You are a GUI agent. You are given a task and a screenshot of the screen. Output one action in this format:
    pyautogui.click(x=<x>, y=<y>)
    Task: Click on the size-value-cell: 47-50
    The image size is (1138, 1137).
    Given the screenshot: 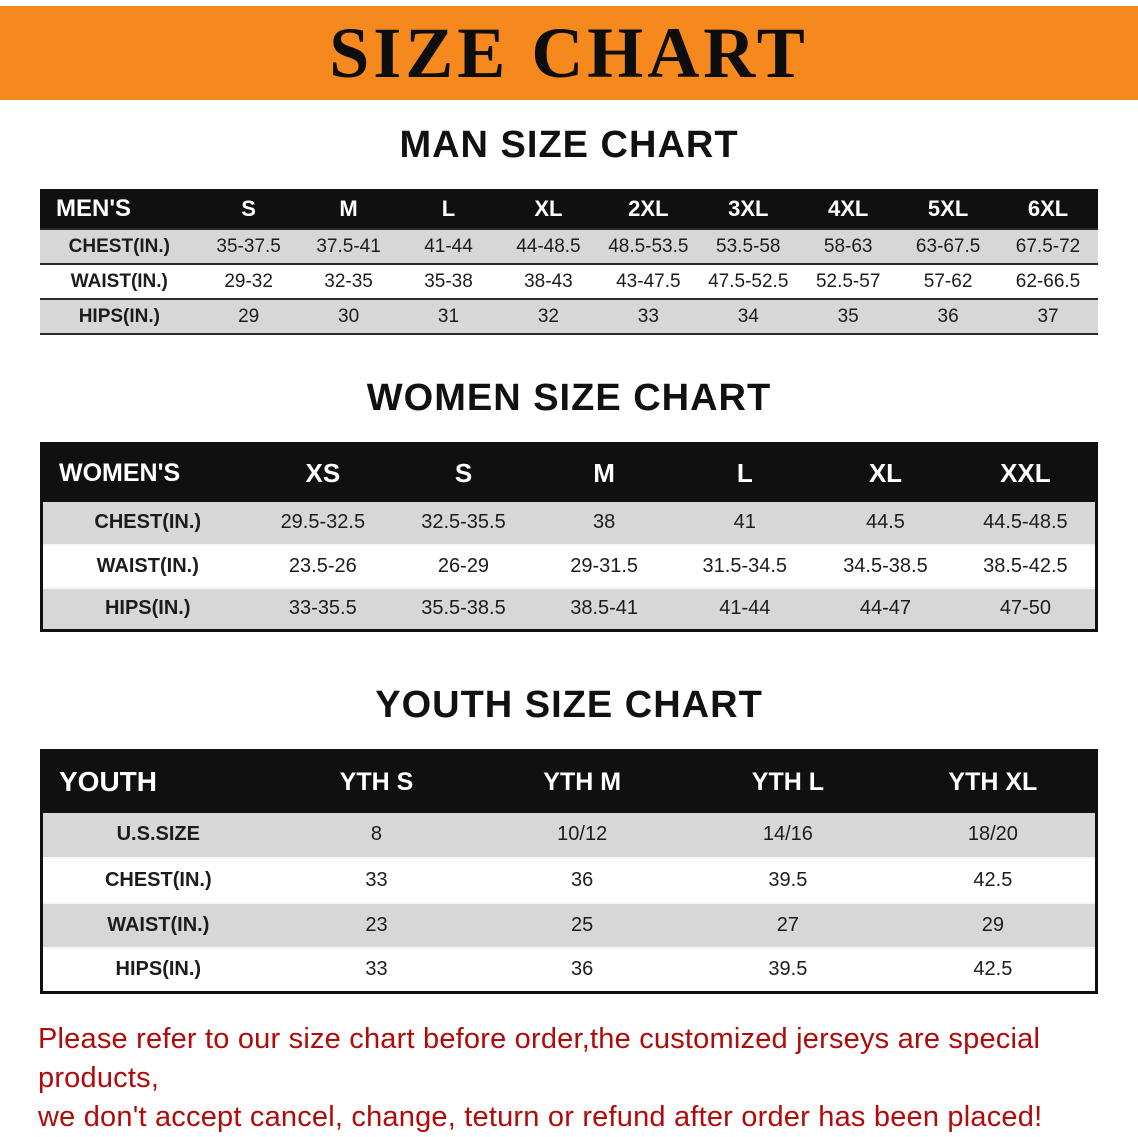 What is the action you would take?
    pyautogui.click(x=1026, y=608)
    